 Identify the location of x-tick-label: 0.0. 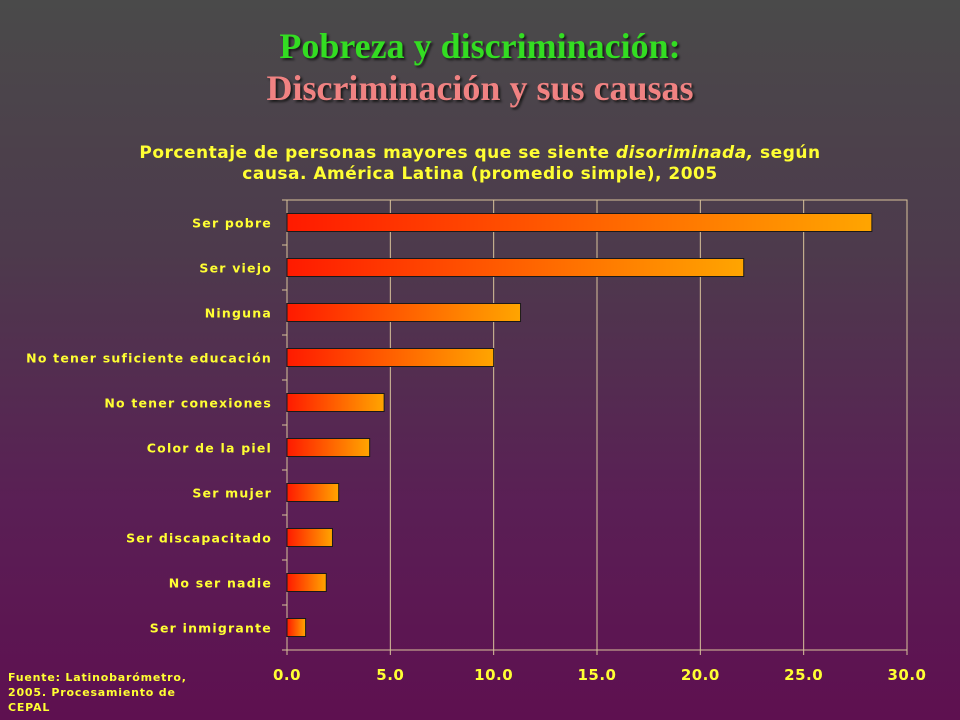
(287, 675).